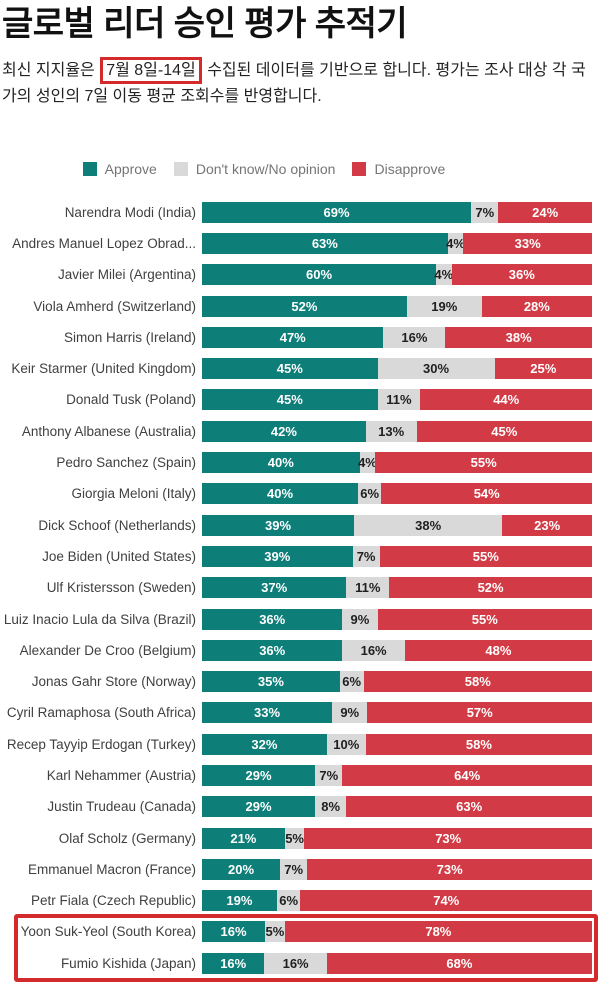 Image resolution: width=600 pixels, height=987 pixels. Describe the element at coordinates (397, 463) in the screenshot. I see `stacked-bar: 40% 4% 55%` at that location.